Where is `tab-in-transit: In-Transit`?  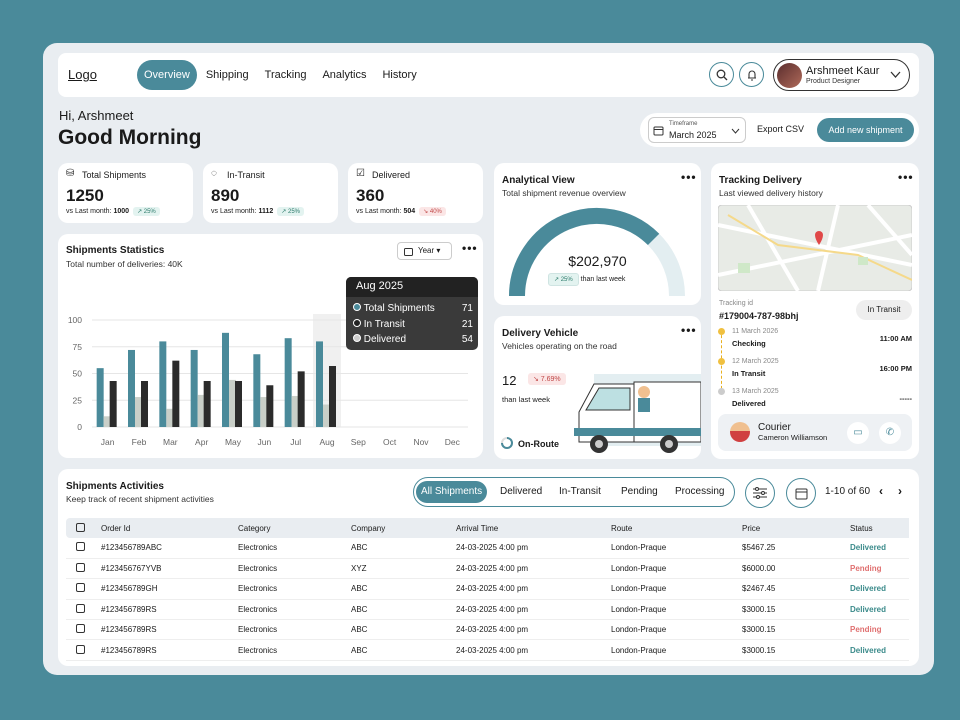 tab-in-transit: In-Transit is located at coordinates (580, 491).